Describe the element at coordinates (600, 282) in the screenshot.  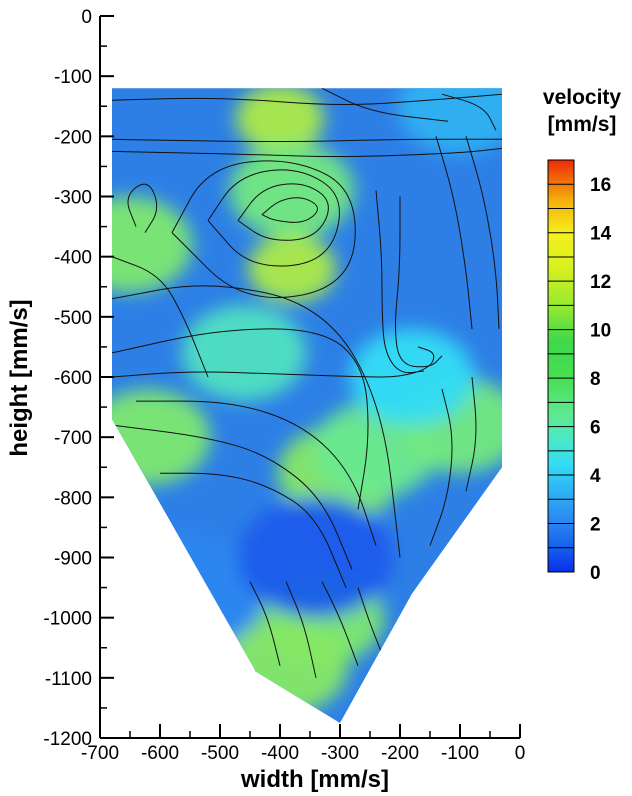
I see `colorbar-tick-label: 12` at that location.